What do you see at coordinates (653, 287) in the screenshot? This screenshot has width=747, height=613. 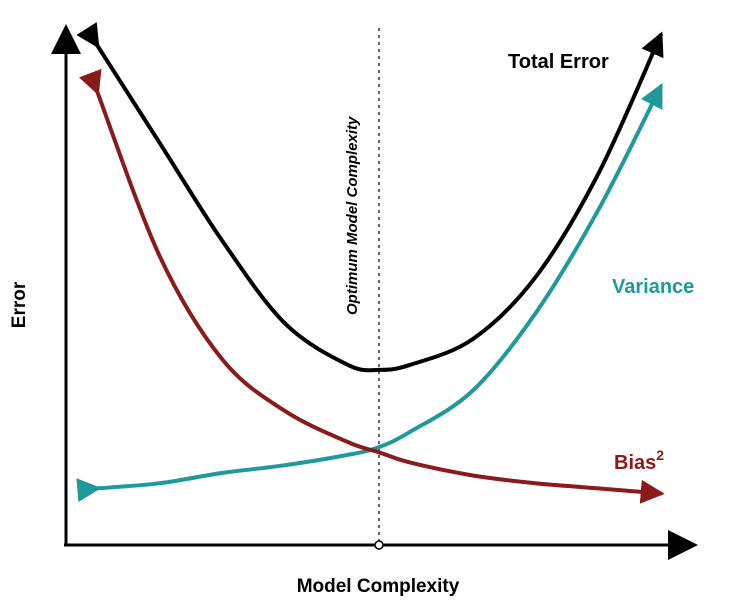 I see `series-label-variance: Variance` at bounding box center [653, 287].